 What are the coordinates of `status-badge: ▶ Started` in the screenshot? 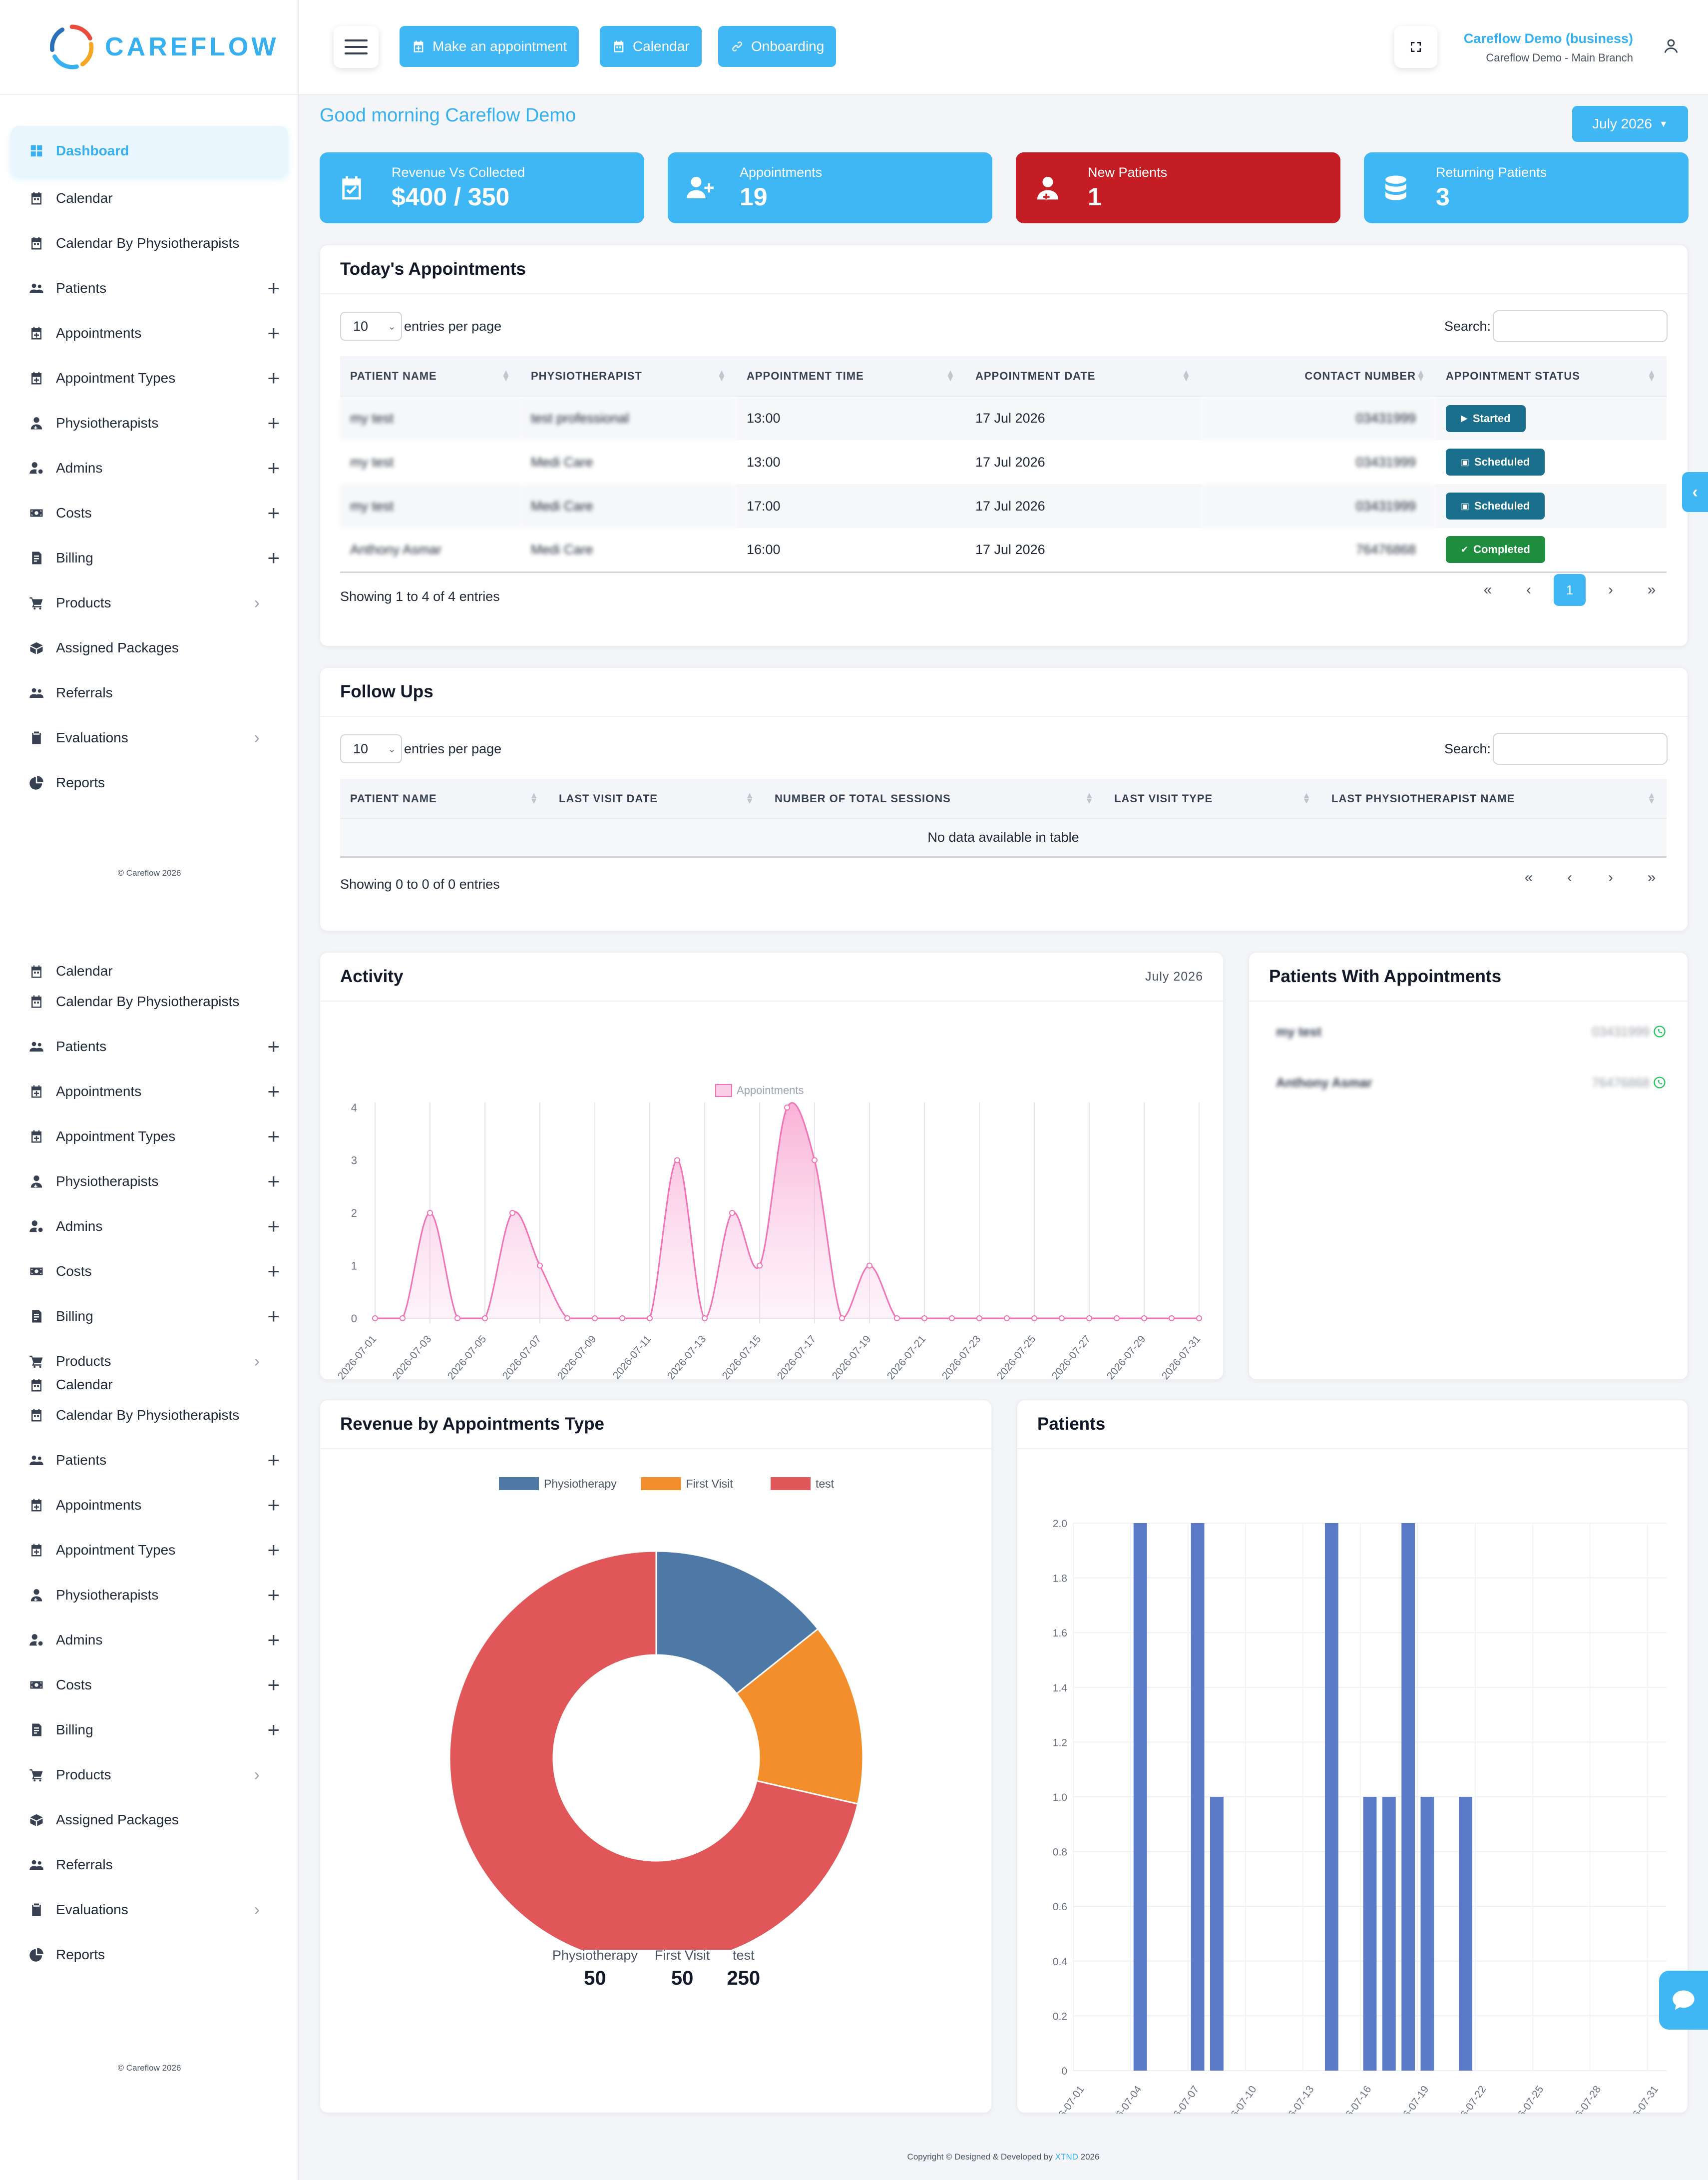 It's located at (1486, 418).